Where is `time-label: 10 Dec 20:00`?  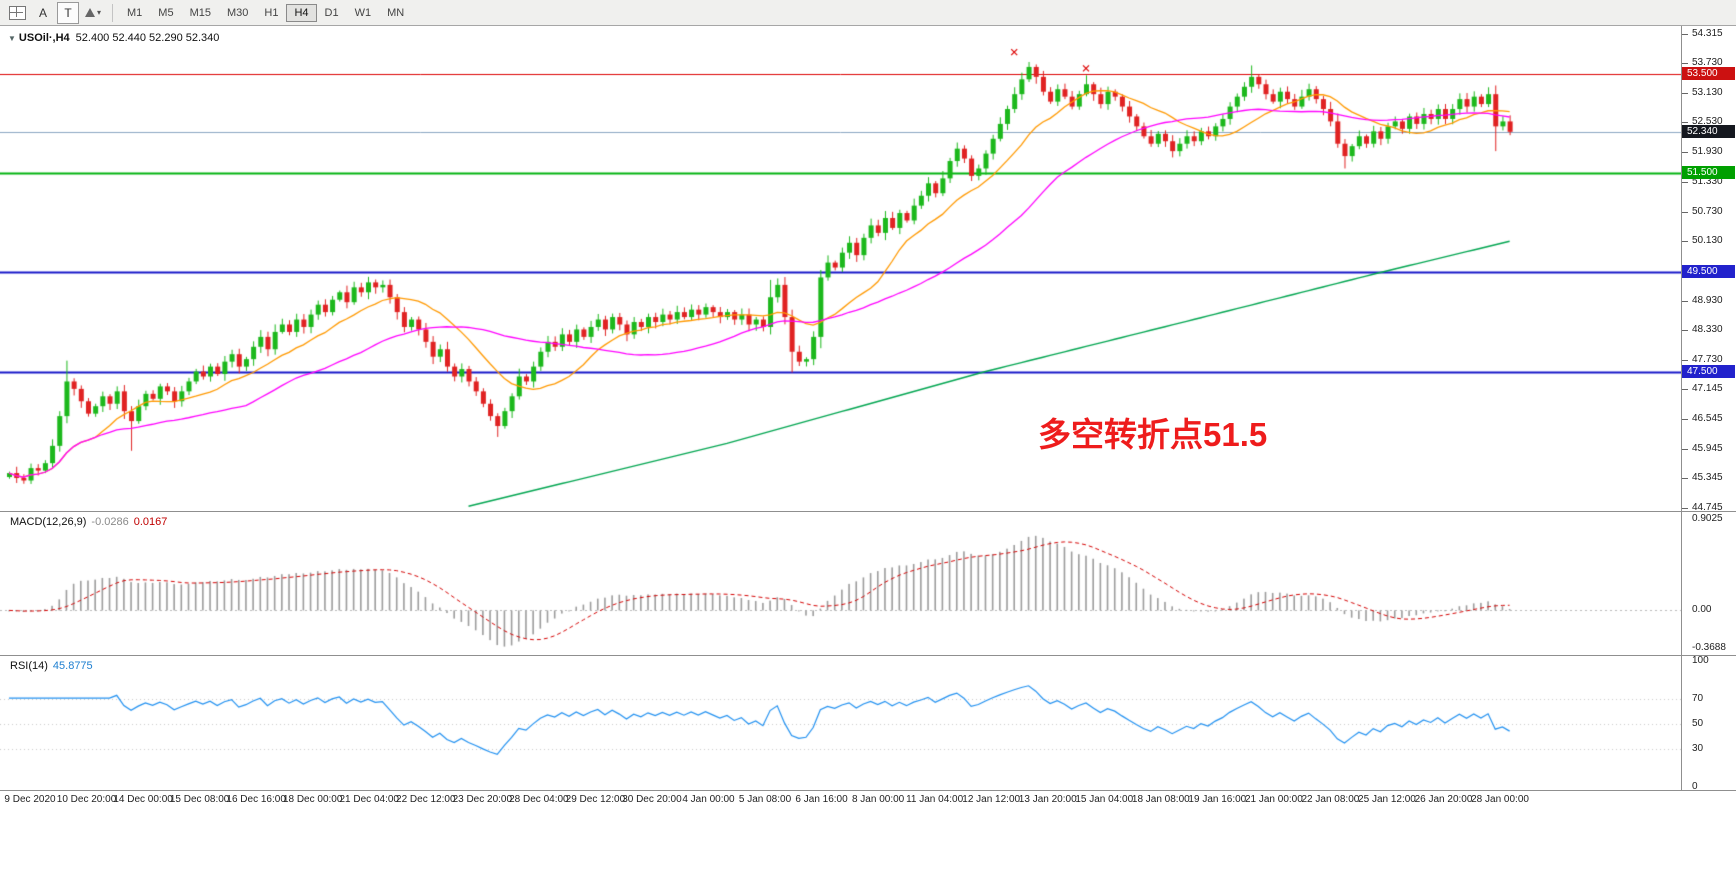
time-label: 10 Dec 20:00 is located at coordinates (86, 799).